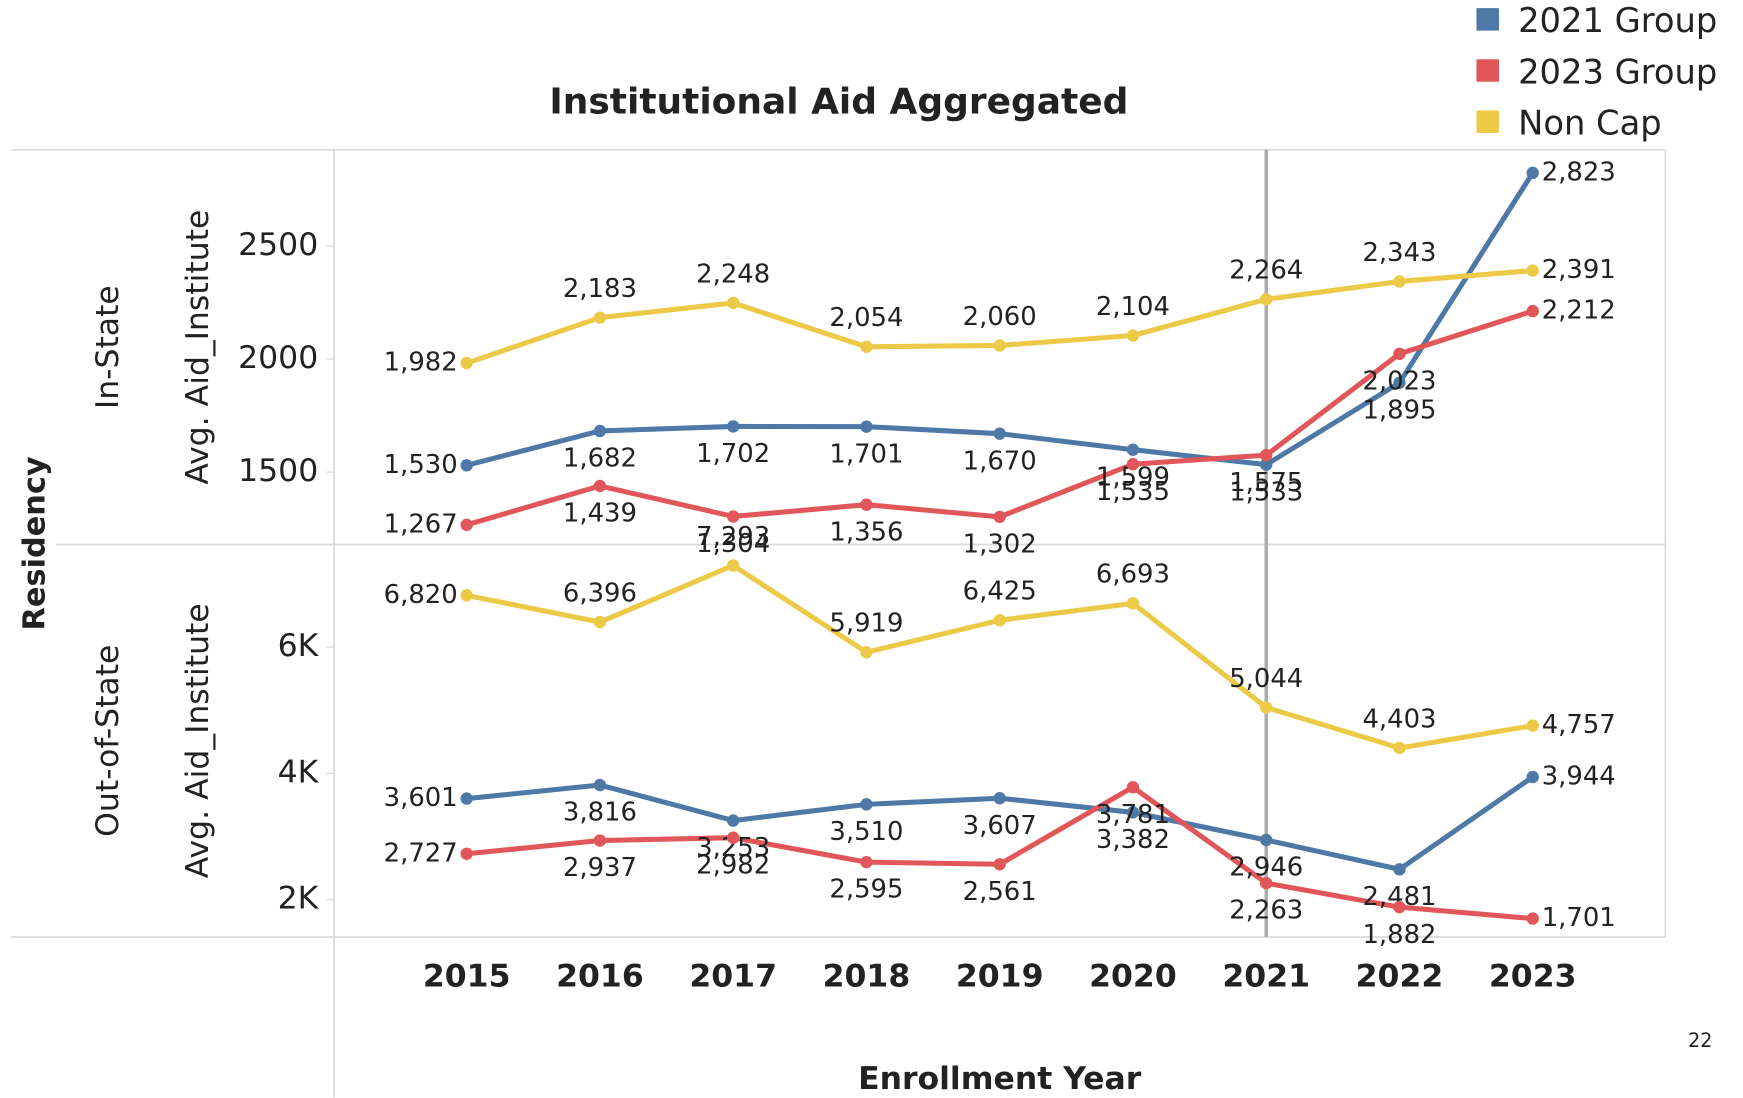 This screenshot has height=1098, width=1743. I want to click on x-tick-label: 2015, so click(467, 976).